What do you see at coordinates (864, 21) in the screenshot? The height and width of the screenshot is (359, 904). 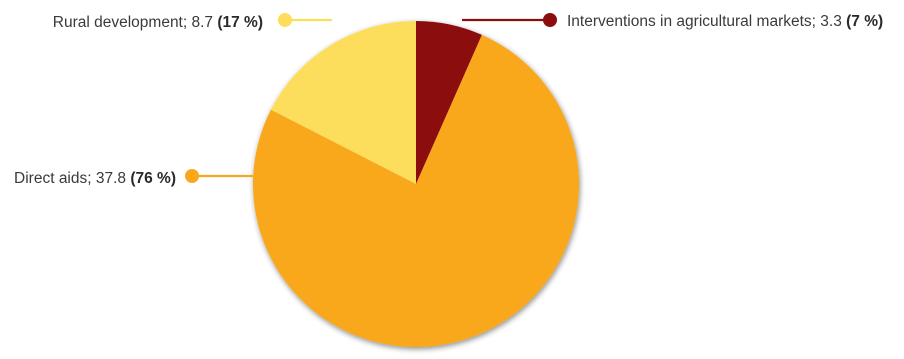 I see `data-label-percent: (7 %)` at bounding box center [864, 21].